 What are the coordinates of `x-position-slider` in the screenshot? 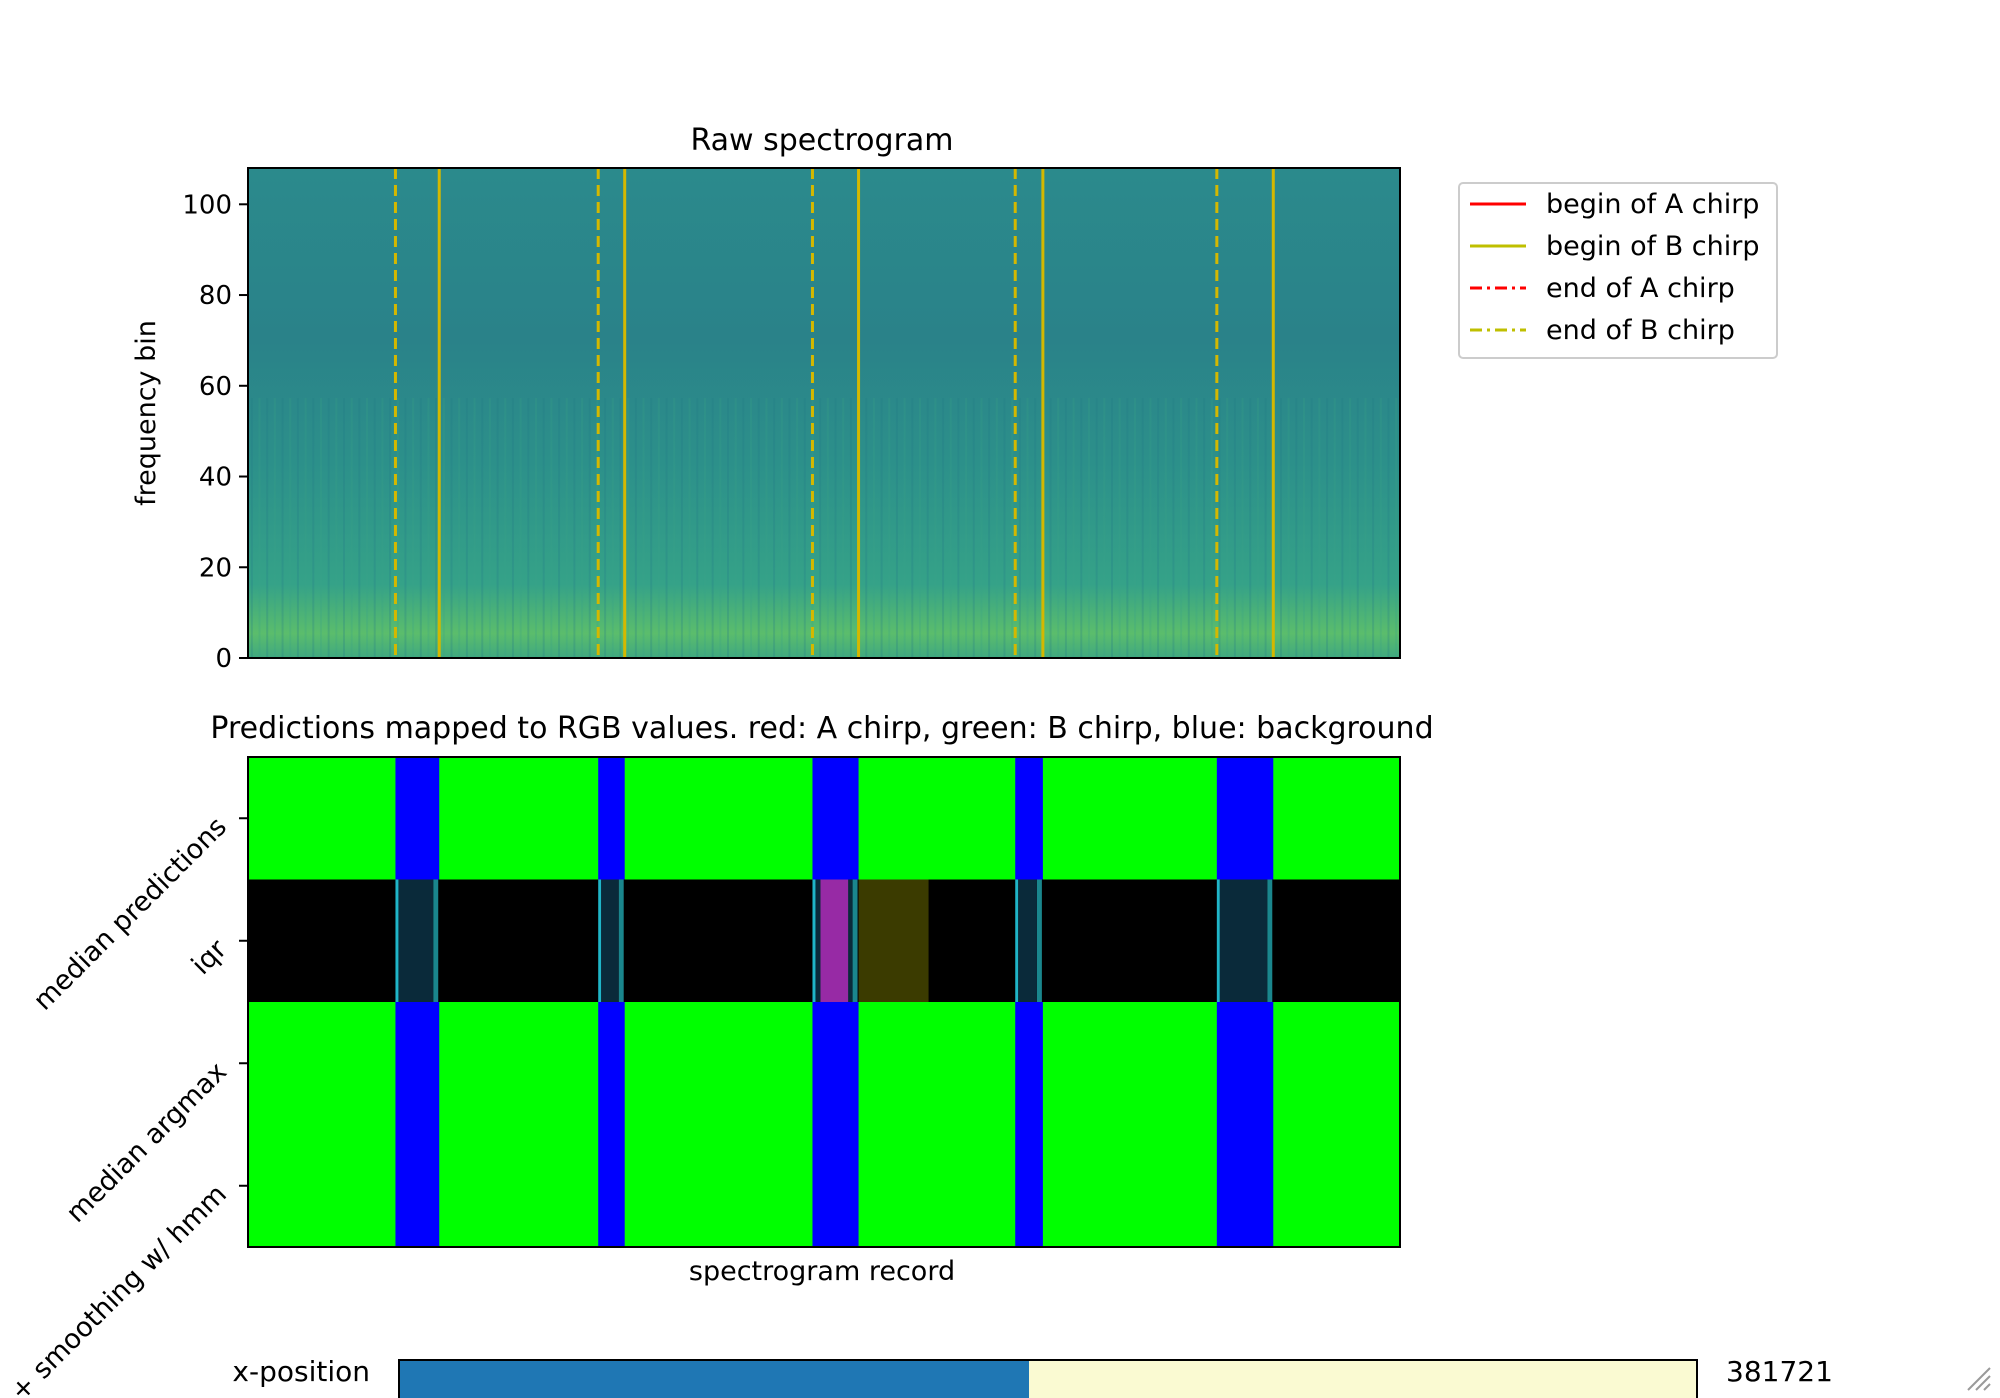 It's located at (1048, 1378).